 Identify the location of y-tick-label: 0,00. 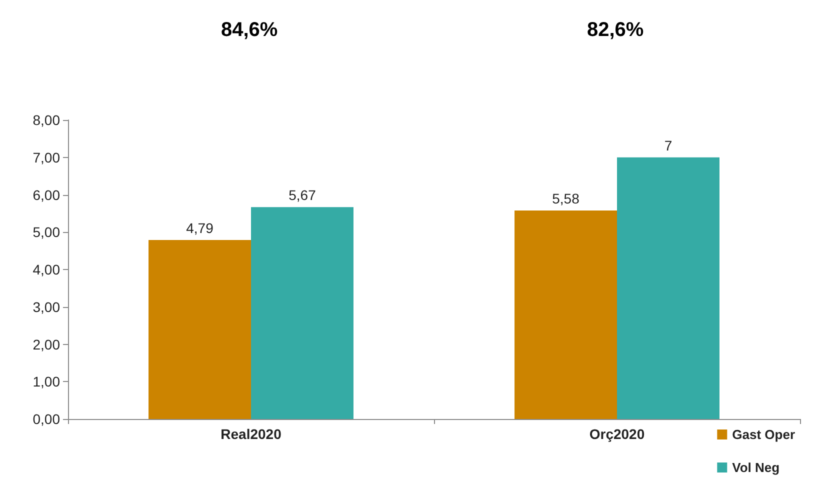
(46, 419).